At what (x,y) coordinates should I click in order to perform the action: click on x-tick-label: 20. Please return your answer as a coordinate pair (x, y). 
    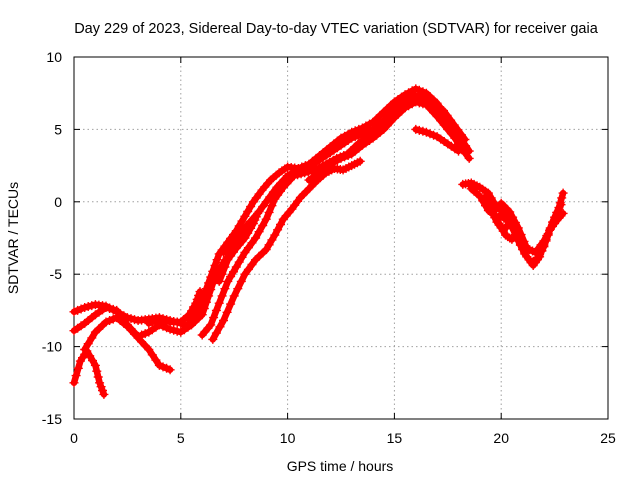
    Looking at the image, I should click on (501, 438).